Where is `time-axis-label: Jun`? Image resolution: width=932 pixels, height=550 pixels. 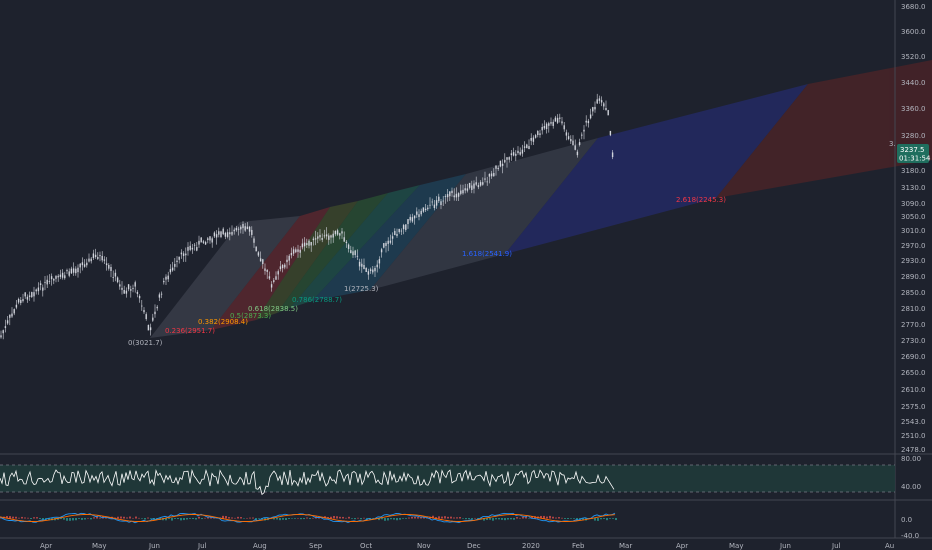 time-axis-label: Jun is located at coordinates (785, 546).